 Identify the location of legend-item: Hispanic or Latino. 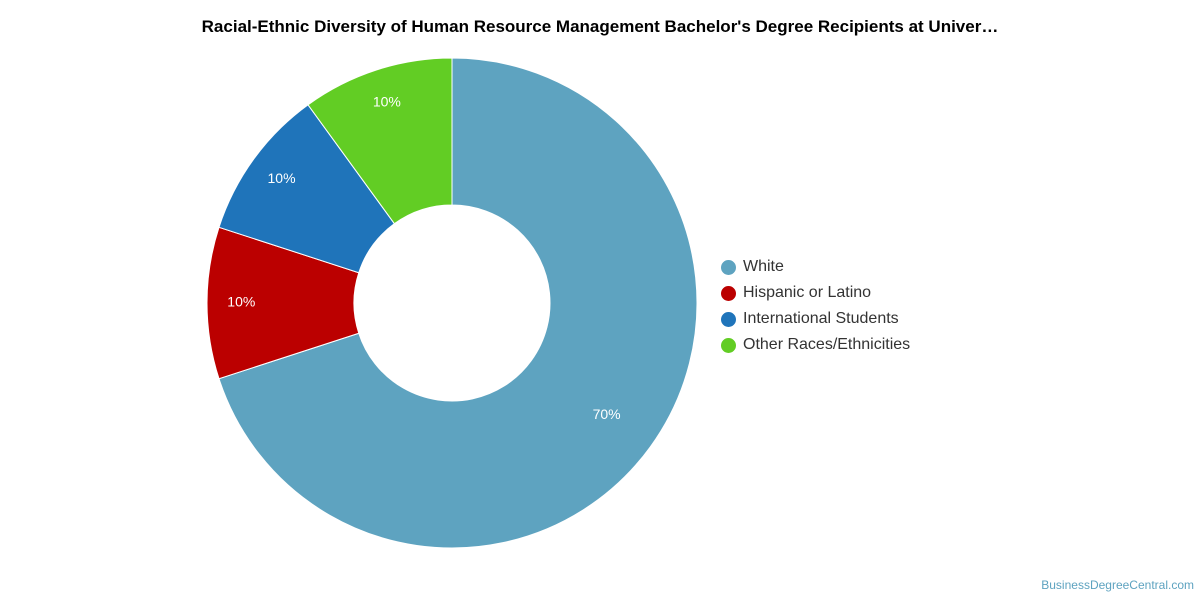
(815, 293).